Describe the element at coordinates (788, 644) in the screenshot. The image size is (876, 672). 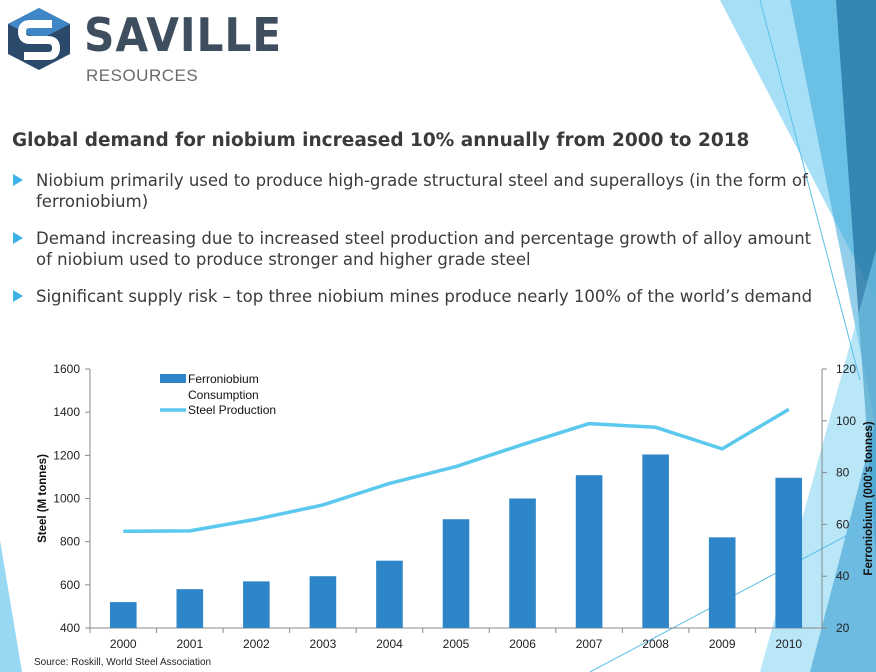
I see `x-tick-label: 2010` at that location.